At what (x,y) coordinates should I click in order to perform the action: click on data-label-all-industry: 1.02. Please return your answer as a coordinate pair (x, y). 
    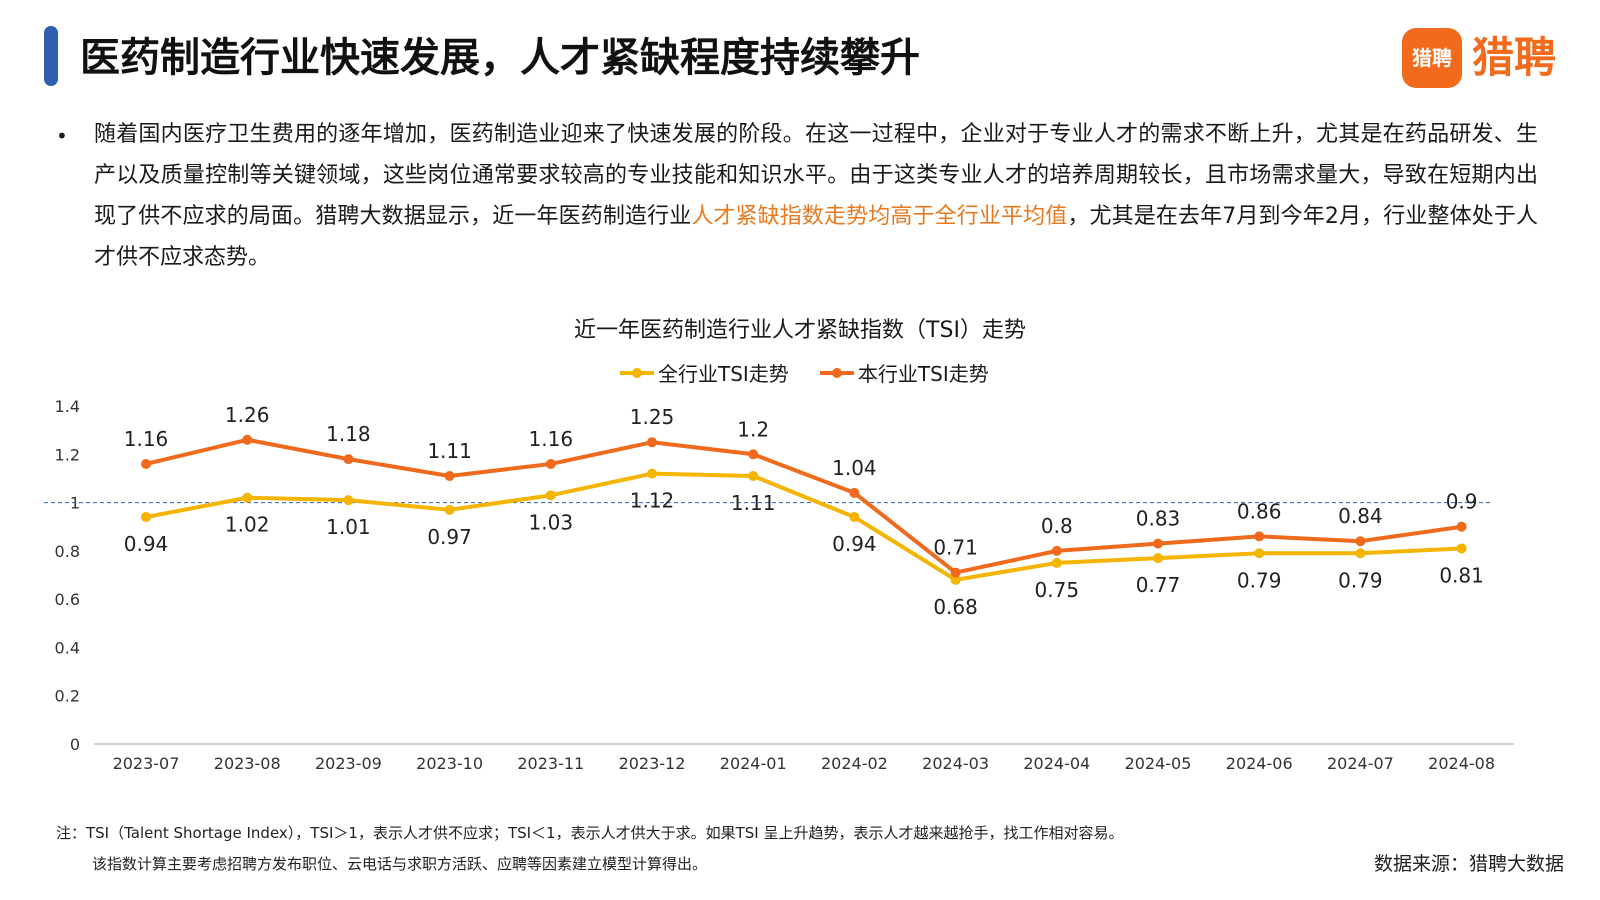
    Looking at the image, I should click on (247, 525).